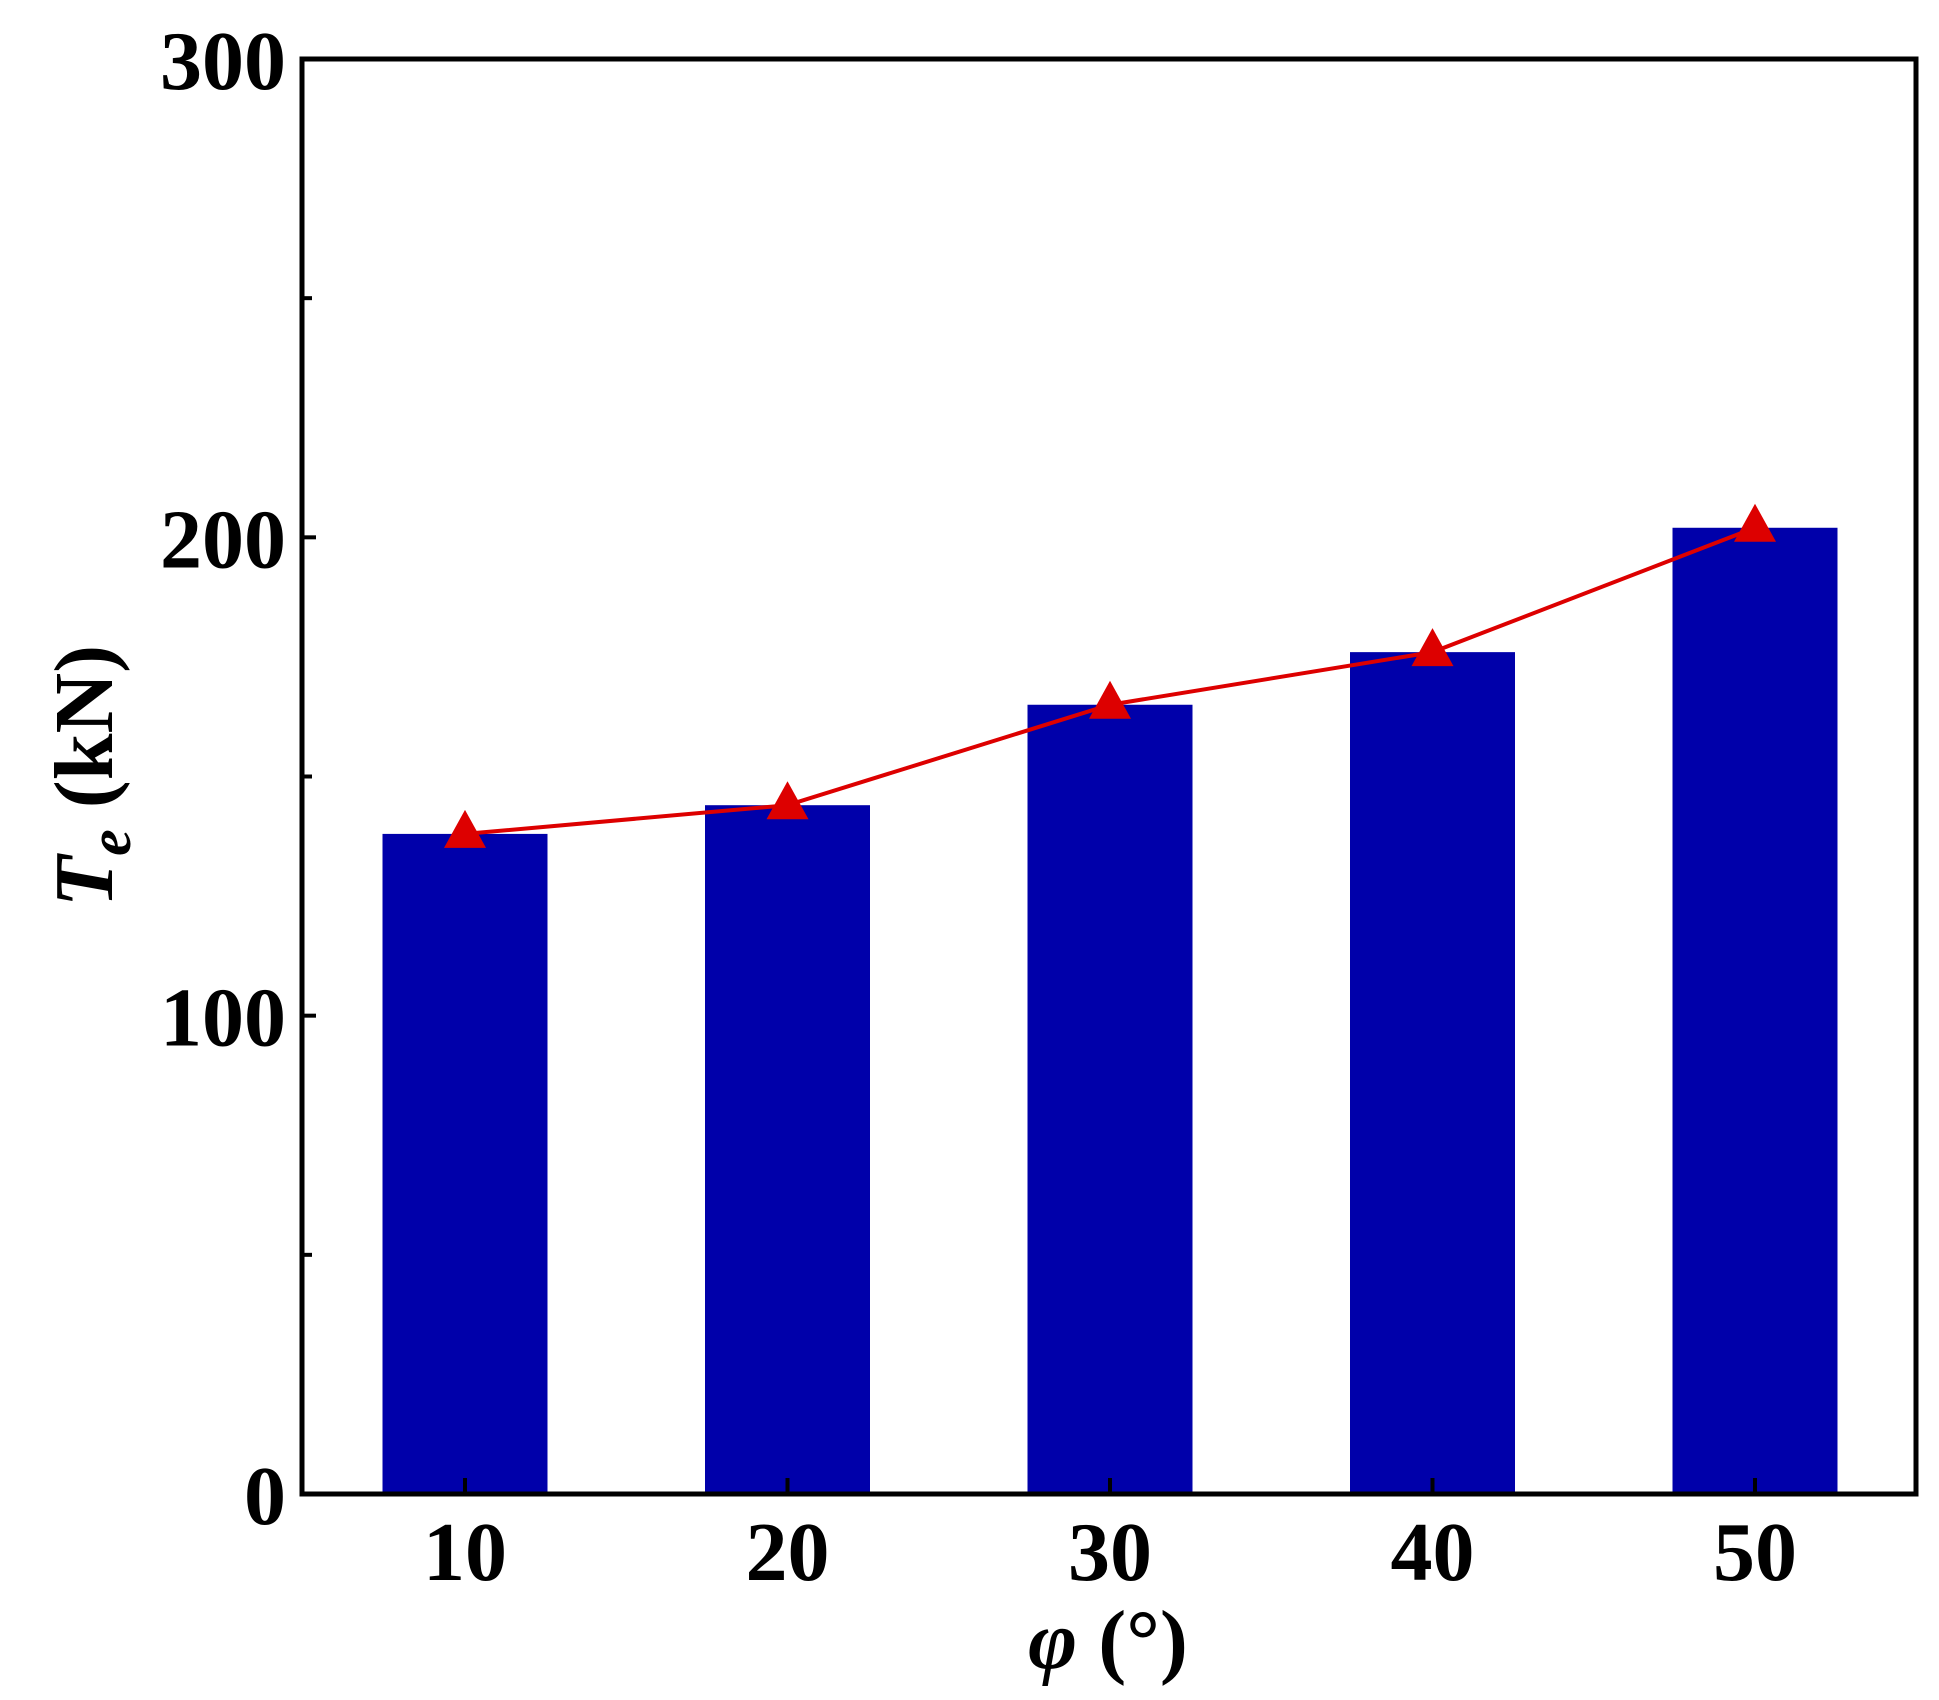  I want to click on y-tick-label: 300, so click(223, 61).